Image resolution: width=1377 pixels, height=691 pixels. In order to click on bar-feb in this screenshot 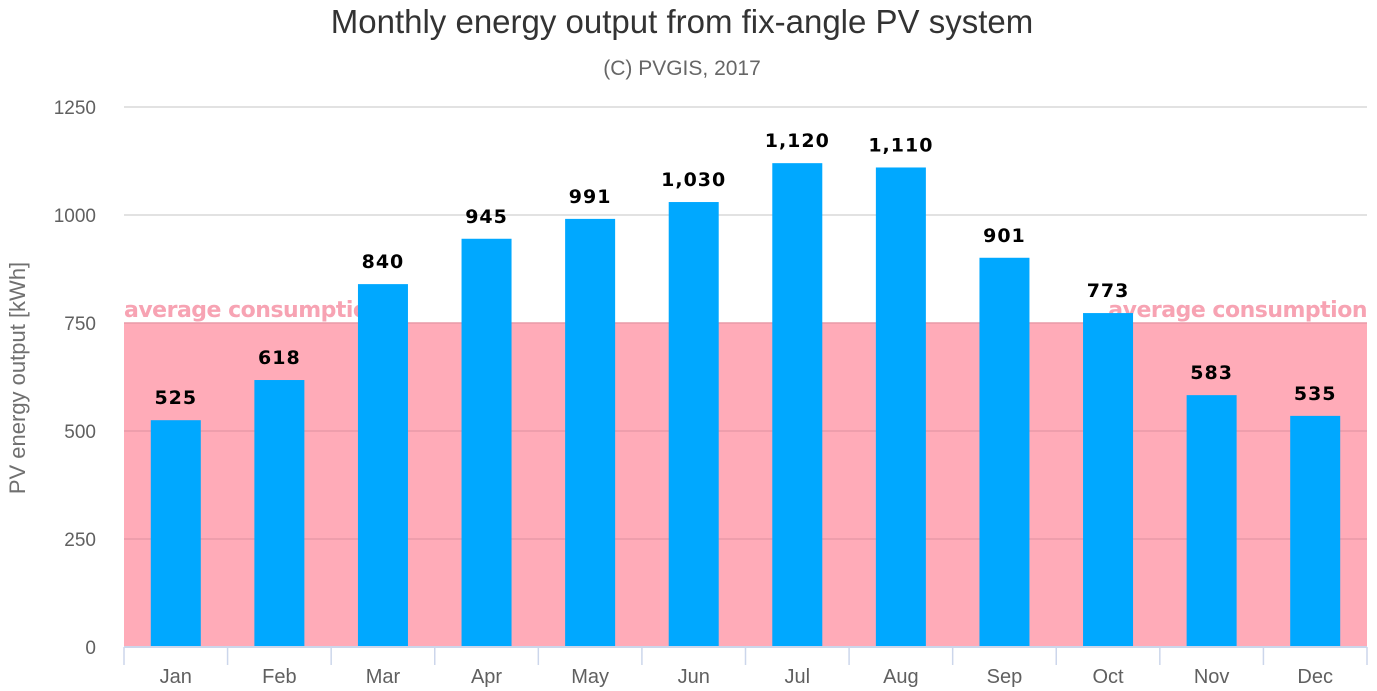, I will do `click(279, 513)`.